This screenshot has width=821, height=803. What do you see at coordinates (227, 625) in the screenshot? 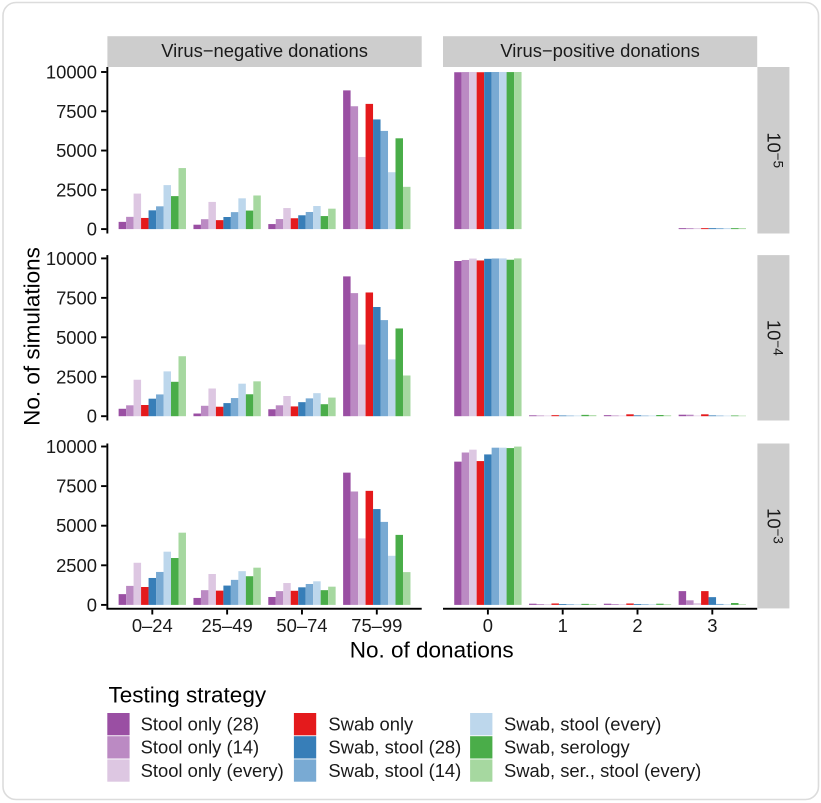
I see `svg-text: 25–49` at bounding box center [227, 625].